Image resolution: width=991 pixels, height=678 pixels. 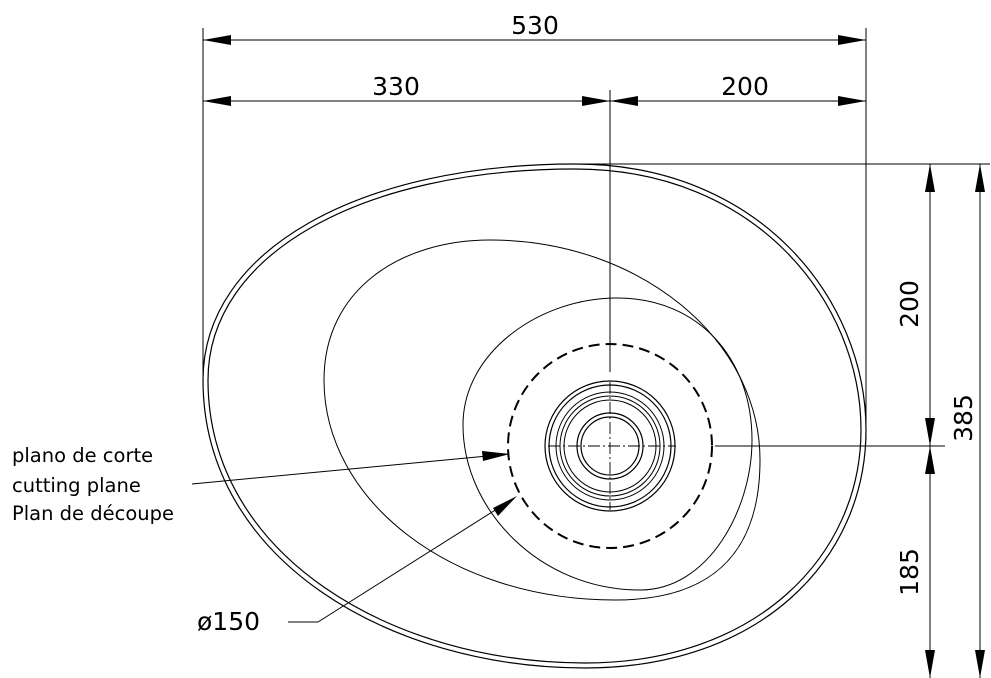 I want to click on dim-185-label: 185, so click(x=909, y=572).